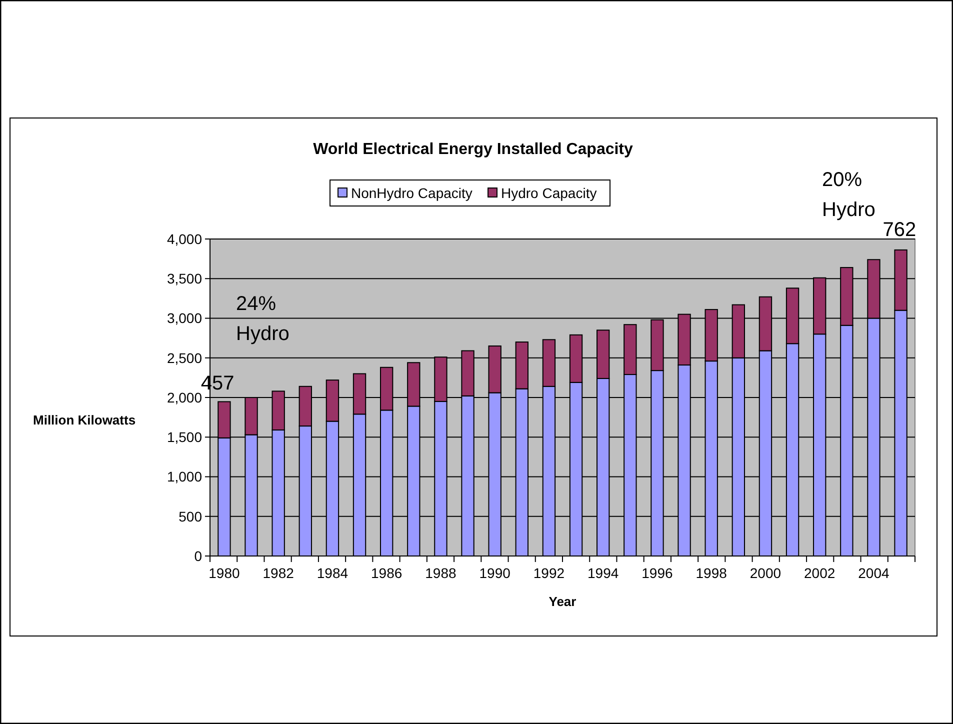 The width and height of the screenshot is (953, 724). What do you see at coordinates (766, 573) in the screenshot?
I see `x-tick-label: 2000` at bounding box center [766, 573].